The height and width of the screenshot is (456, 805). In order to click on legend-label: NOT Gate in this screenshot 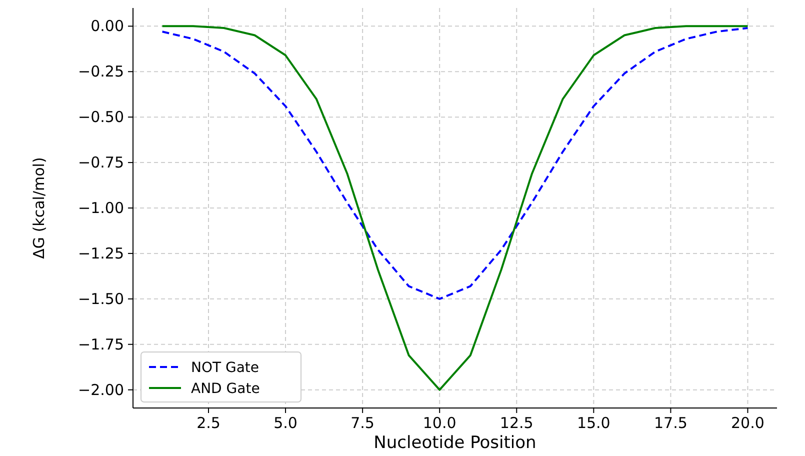, I will do `click(225, 368)`.